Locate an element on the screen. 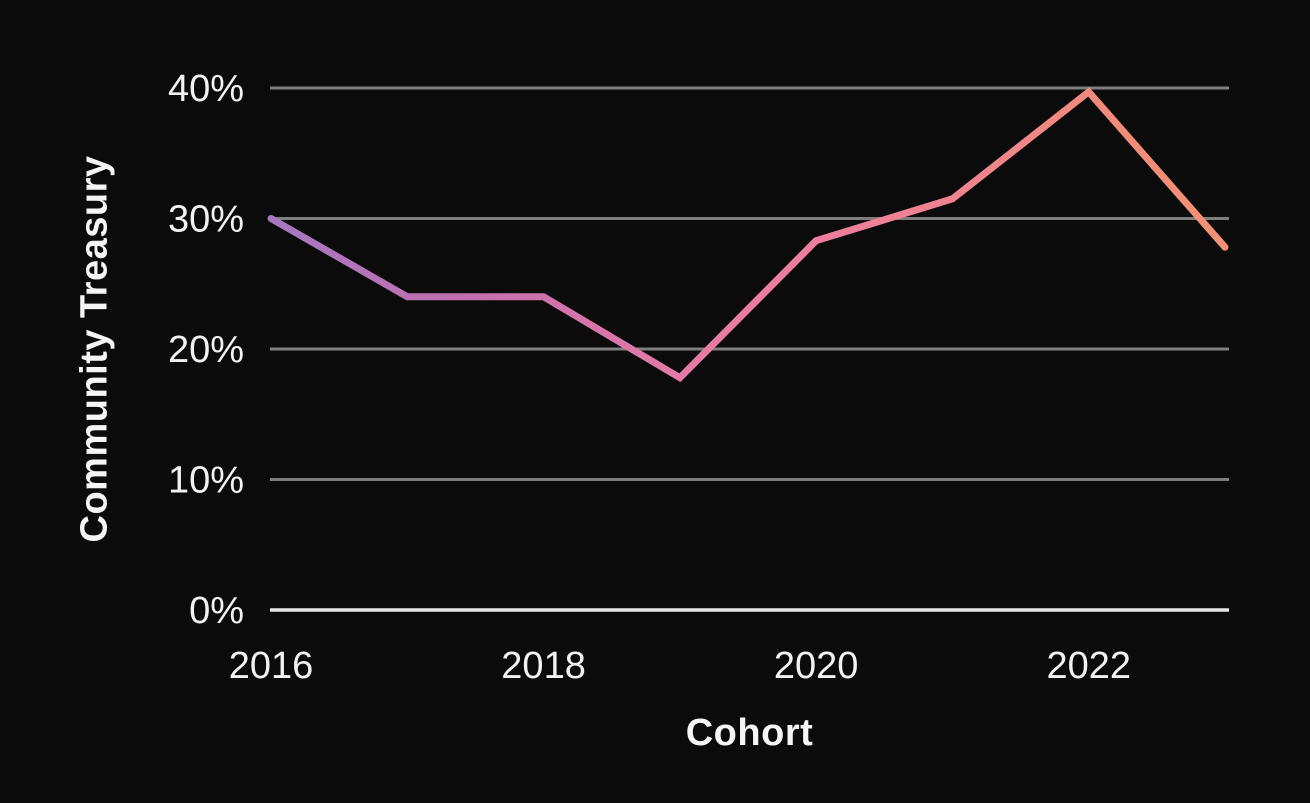 The width and height of the screenshot is (1310, 803). y-tick-label: 10% is located at coordinates (206, 481).